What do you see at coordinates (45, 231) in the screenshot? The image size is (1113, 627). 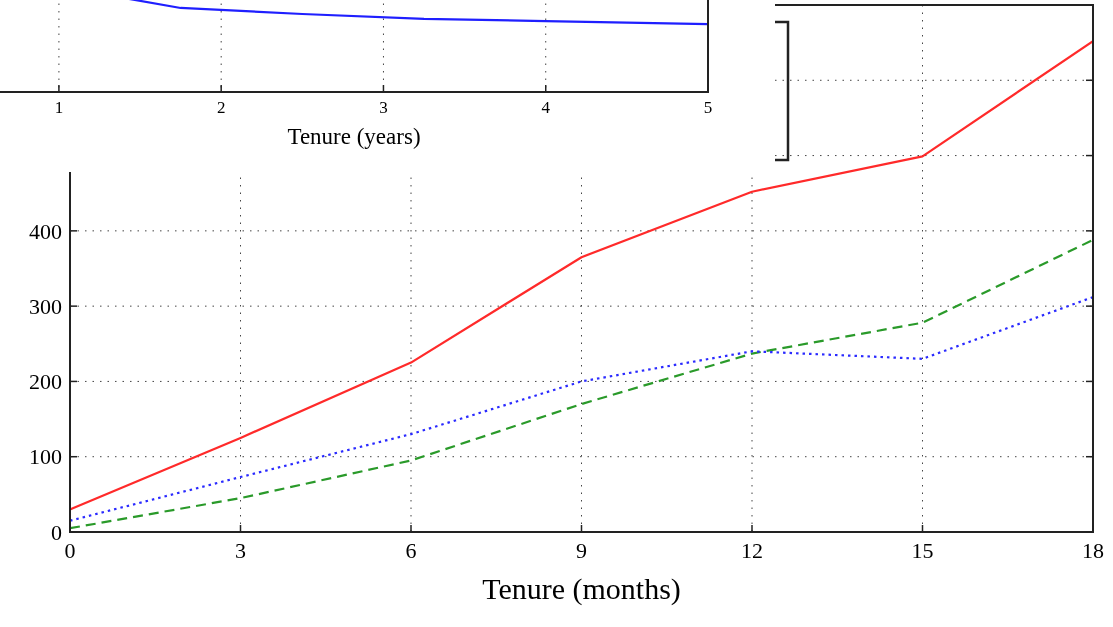 I see `y-tick-label: 400` at bounding box center [45, 231].